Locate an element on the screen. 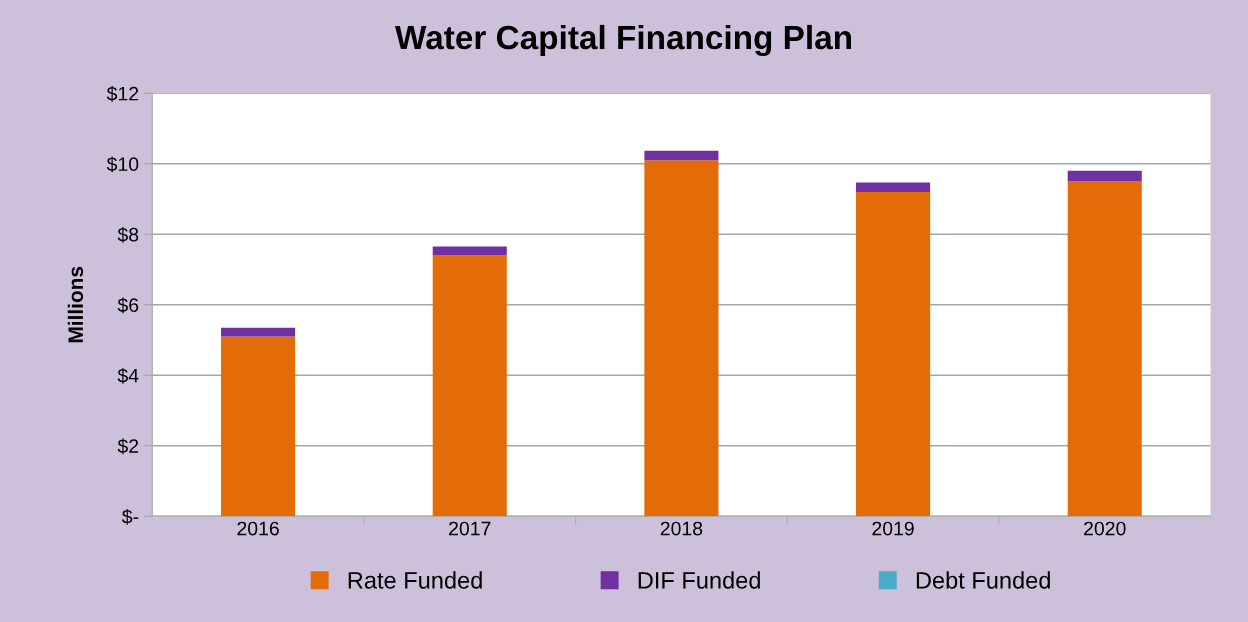 The width and height of the screenshot is (1248, 622). x-tick-label: 2018 is located at coordinates (681, 528).